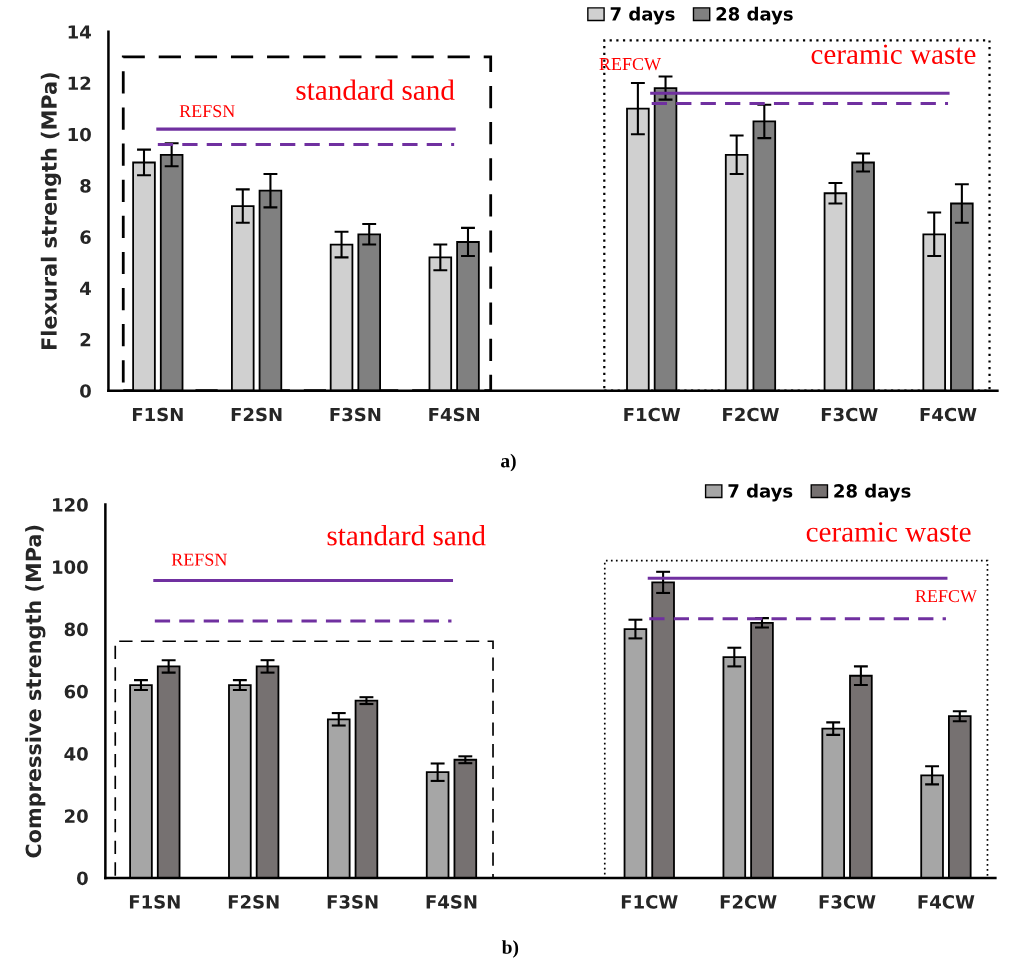 The height and width of the screenshot is (960, 1023). I want to click on y-tick-label: 4, so click(85, 288).